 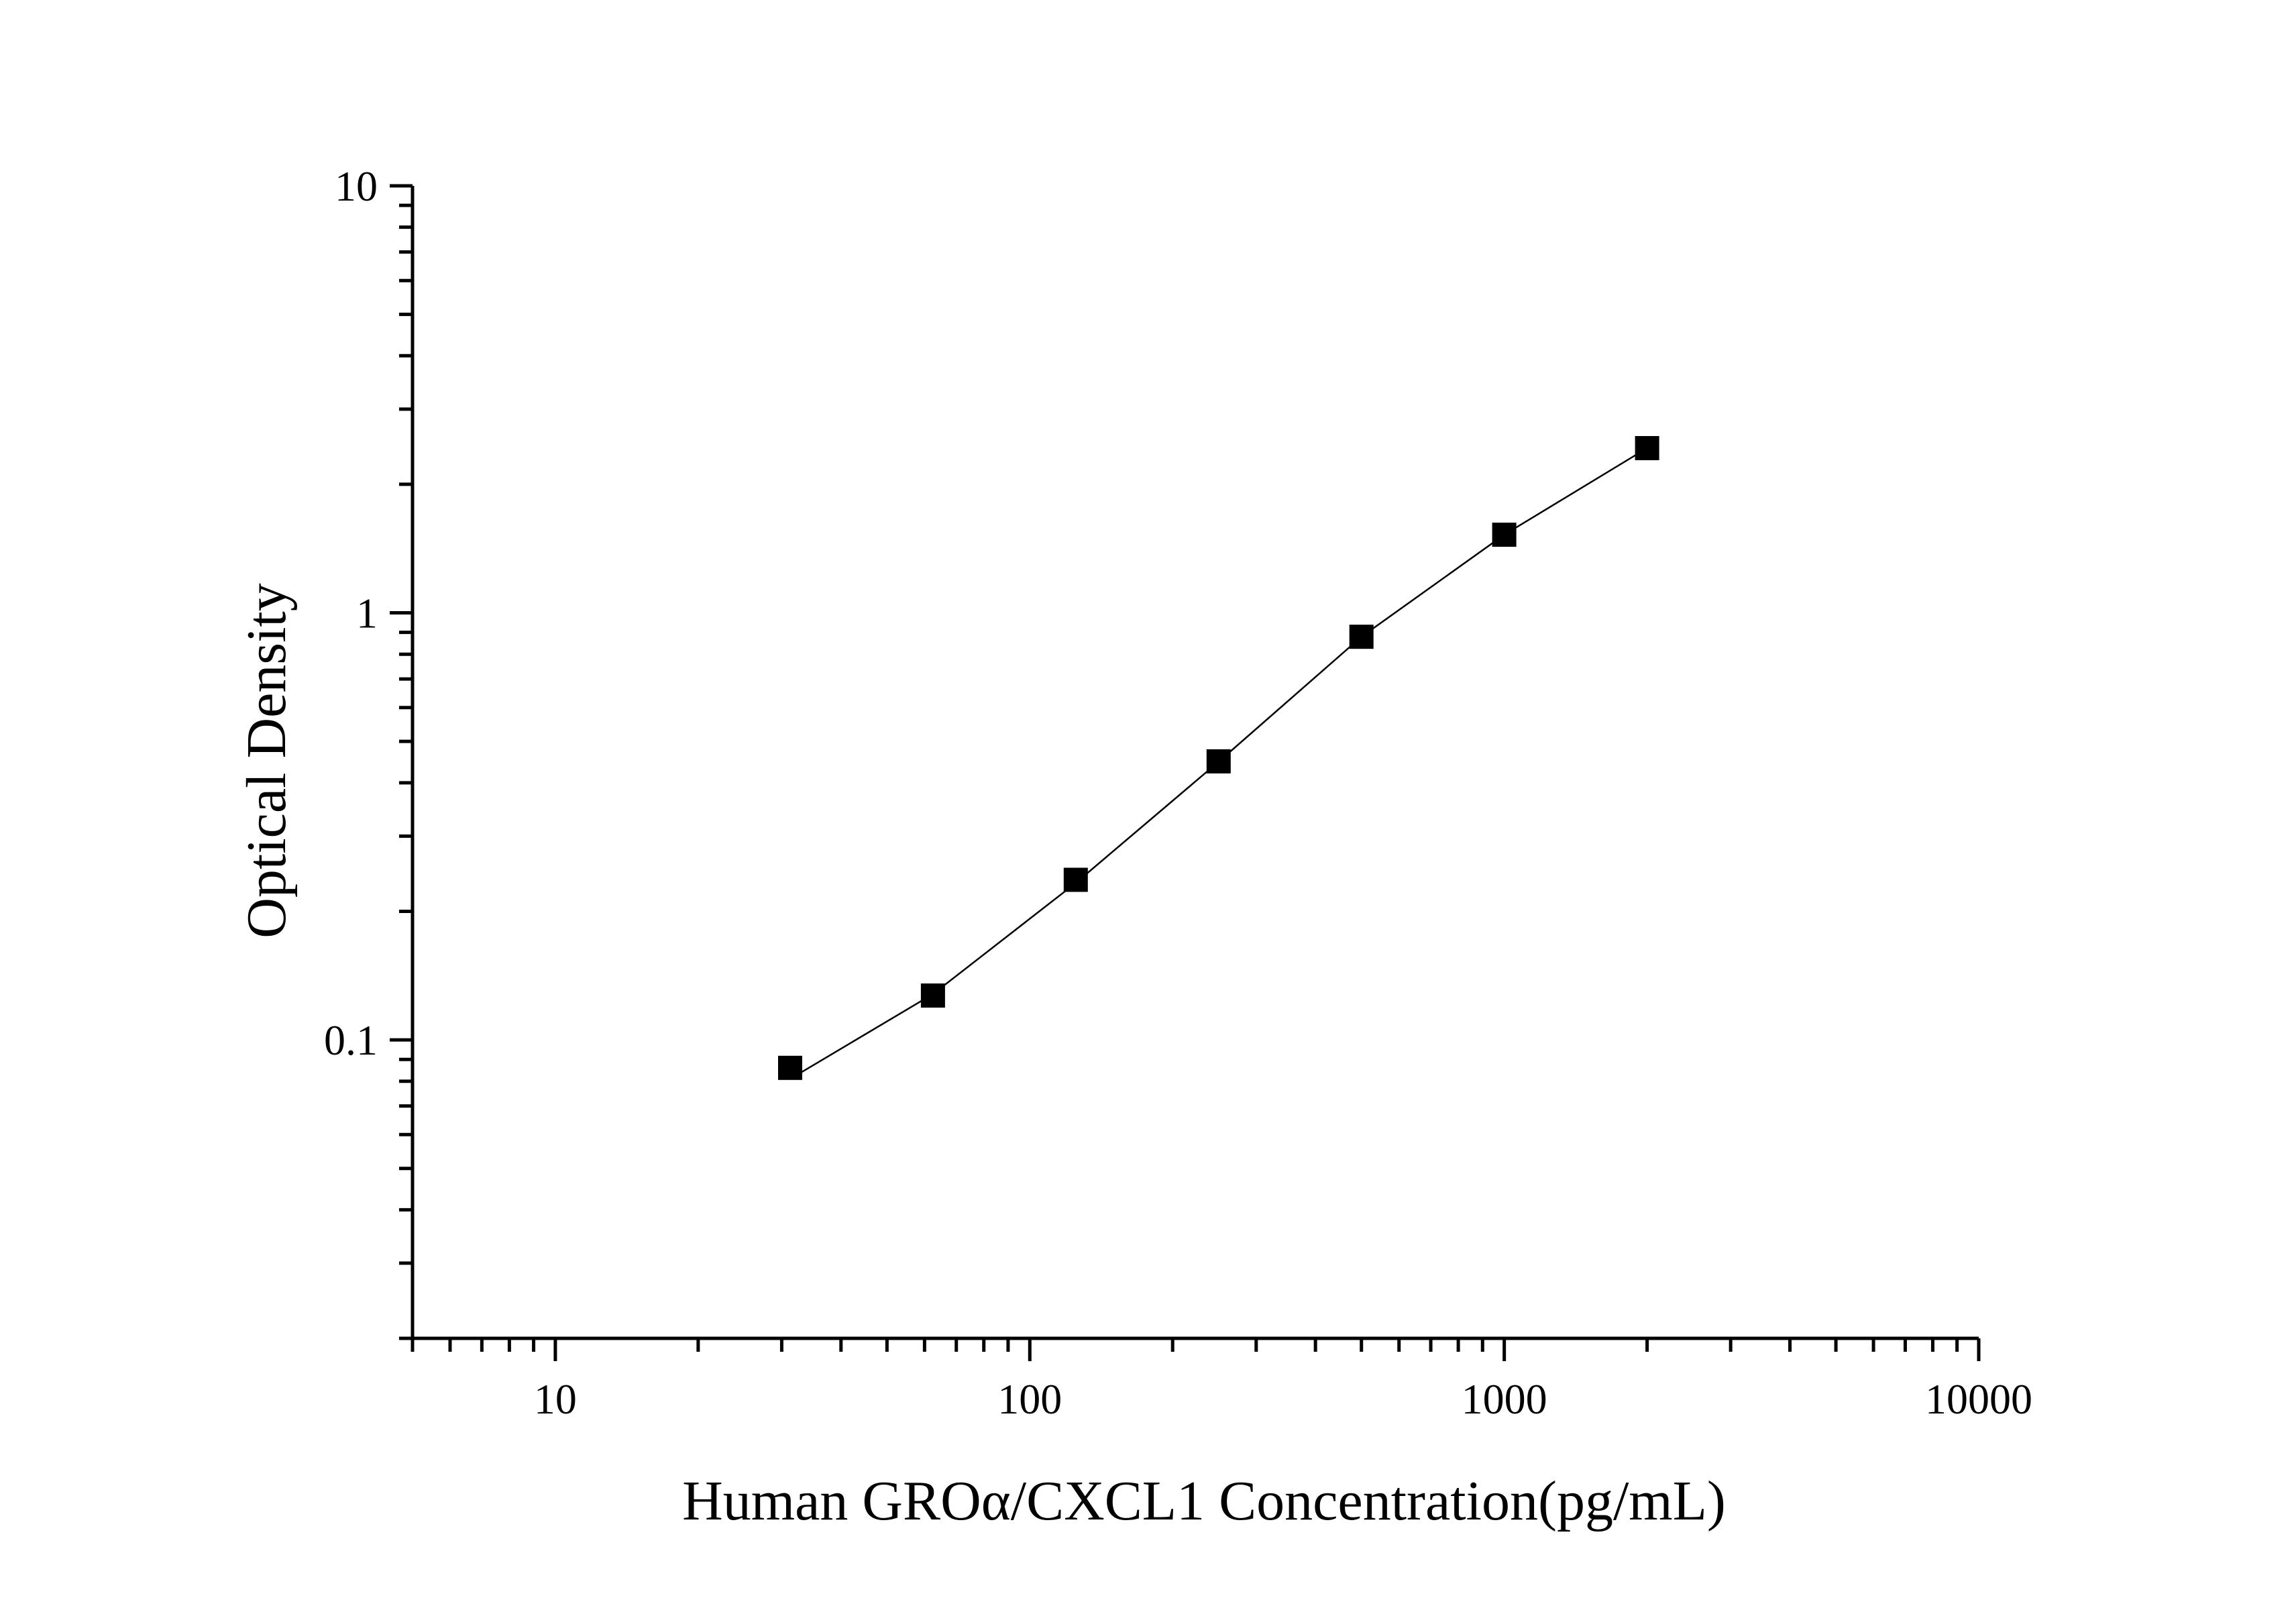 What do you see at coordinates (555, 1399) in the screenshot?
I see `x-tick-label: 10` at bounding box center [555, 1399].